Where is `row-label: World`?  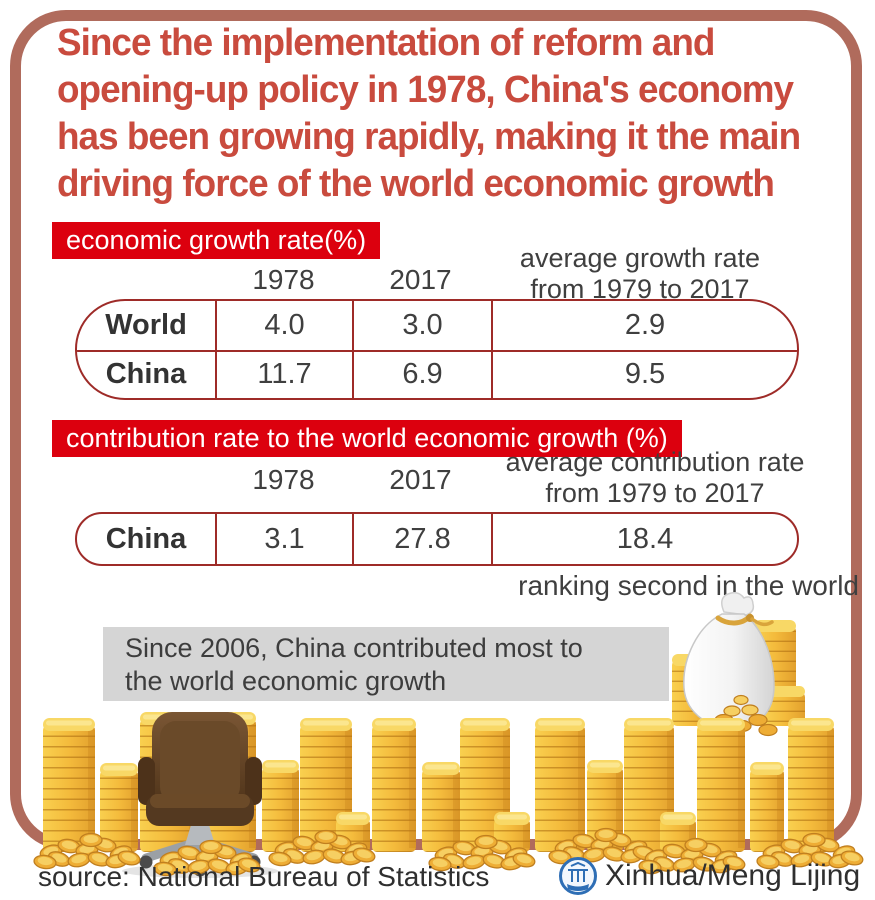 row-label: World is located at coordinates (146, 324).